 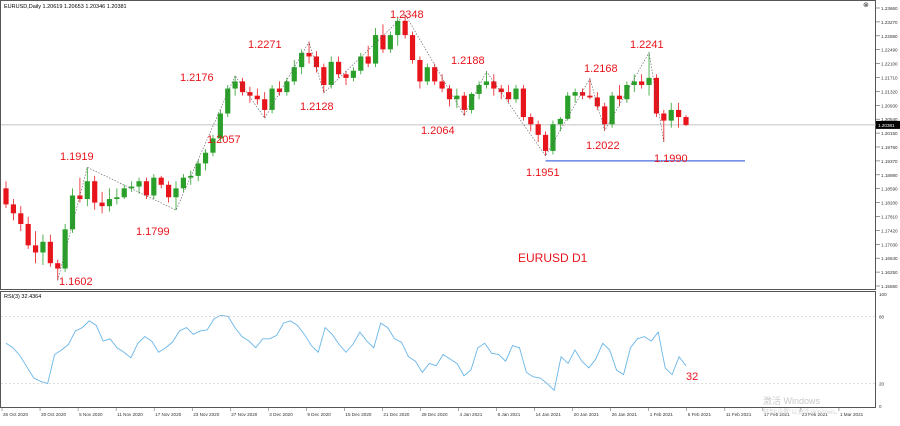 What do you see at coordinates (438, 131) in the screenshot?
I see `swing-label: 1.2064` at bounding box center [438, 131].